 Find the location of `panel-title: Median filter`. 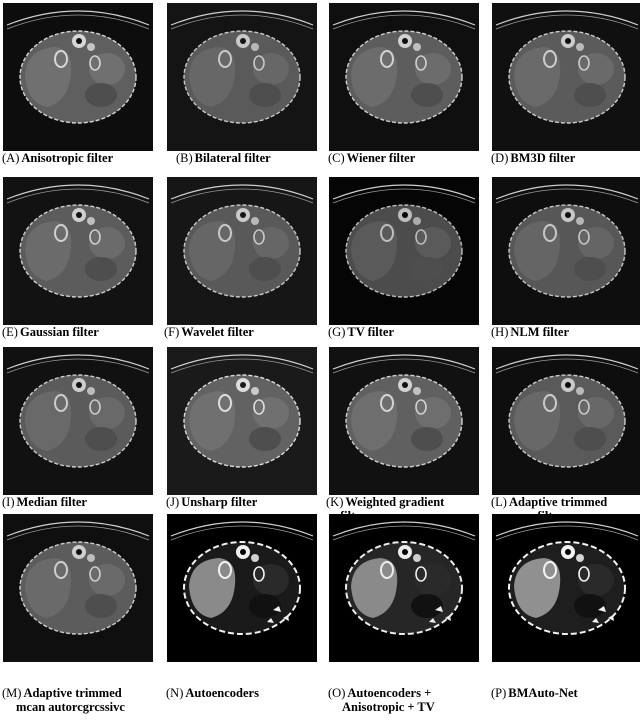

panel-title: Median filter is located at coordinates (51, 502).